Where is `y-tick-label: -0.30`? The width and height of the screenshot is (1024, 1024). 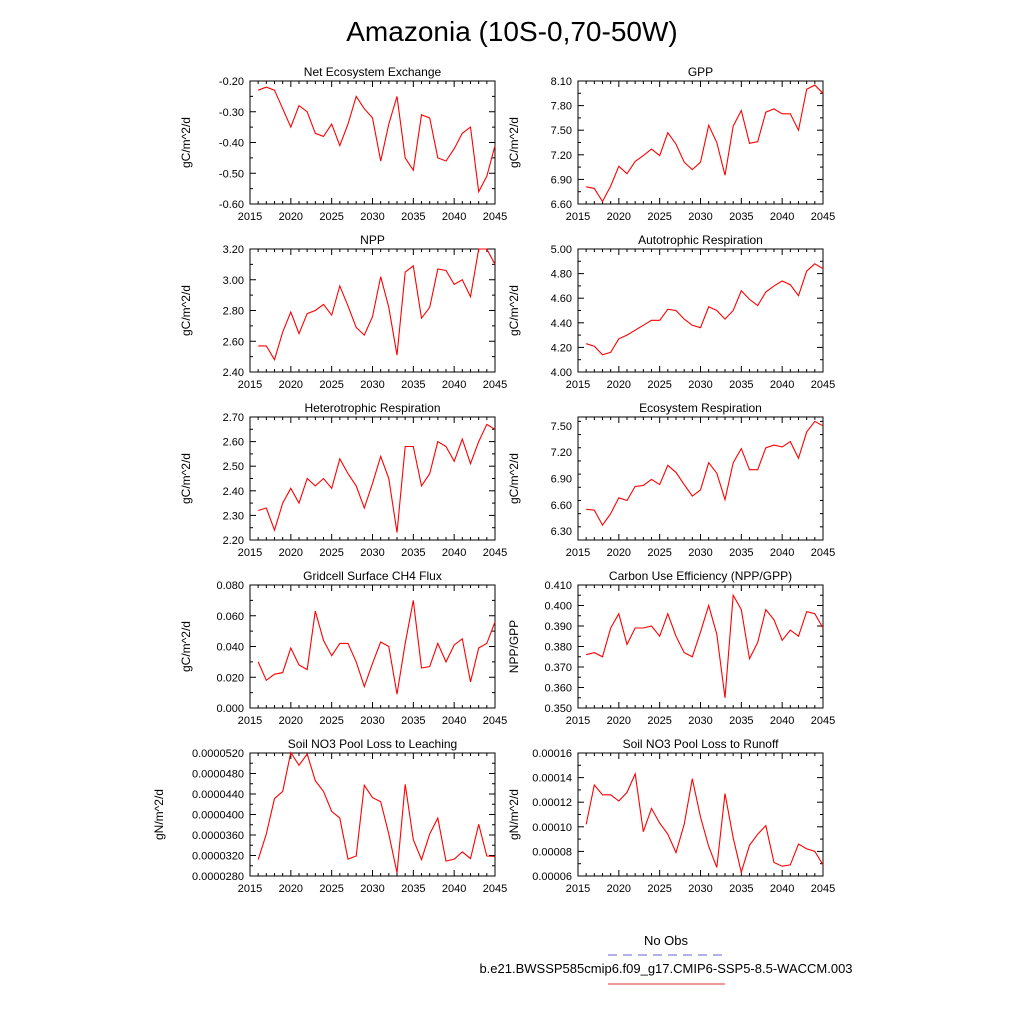
y-tick-label: -0.30 is located at coordinates (231, 113).